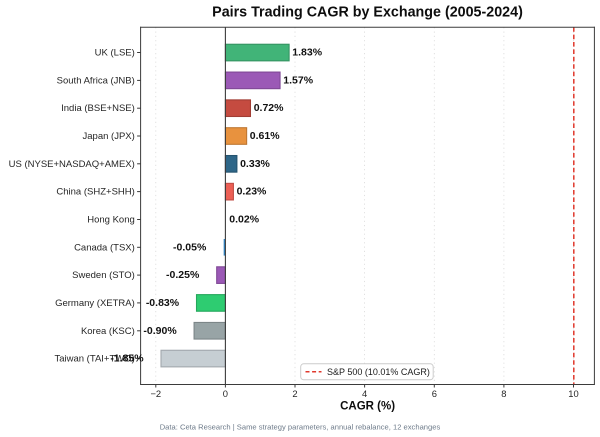 This screenshot has width=600, height=437. Describe the element at coordinates (225, 393) in the screenshot. I see `svg-text: 0` at that location.